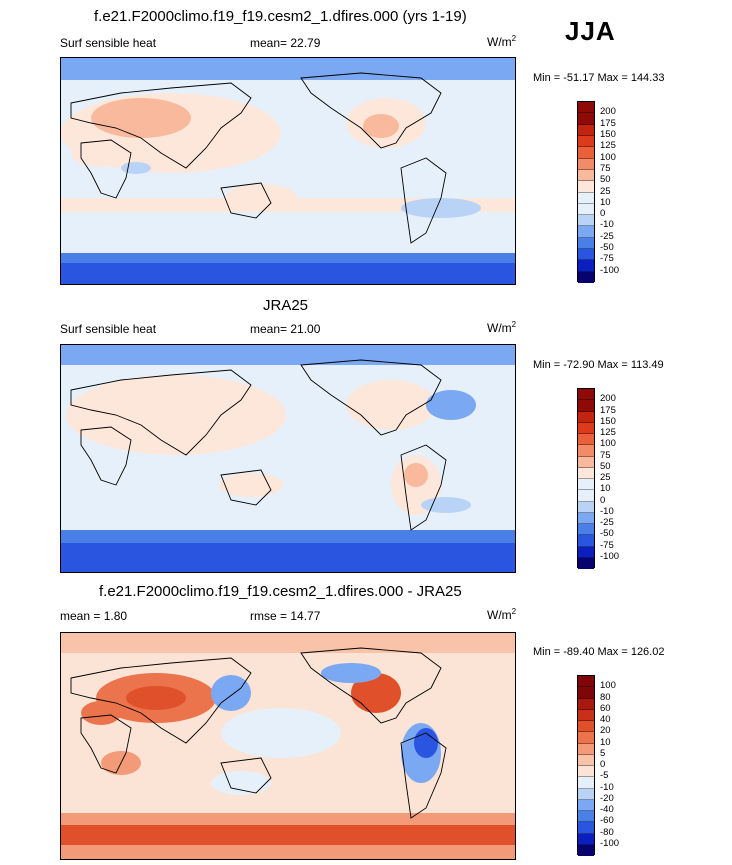  Describe the element at coordinates (607, 832) in the screenshot. I see `colorbar-tick-label: -80` at that location.